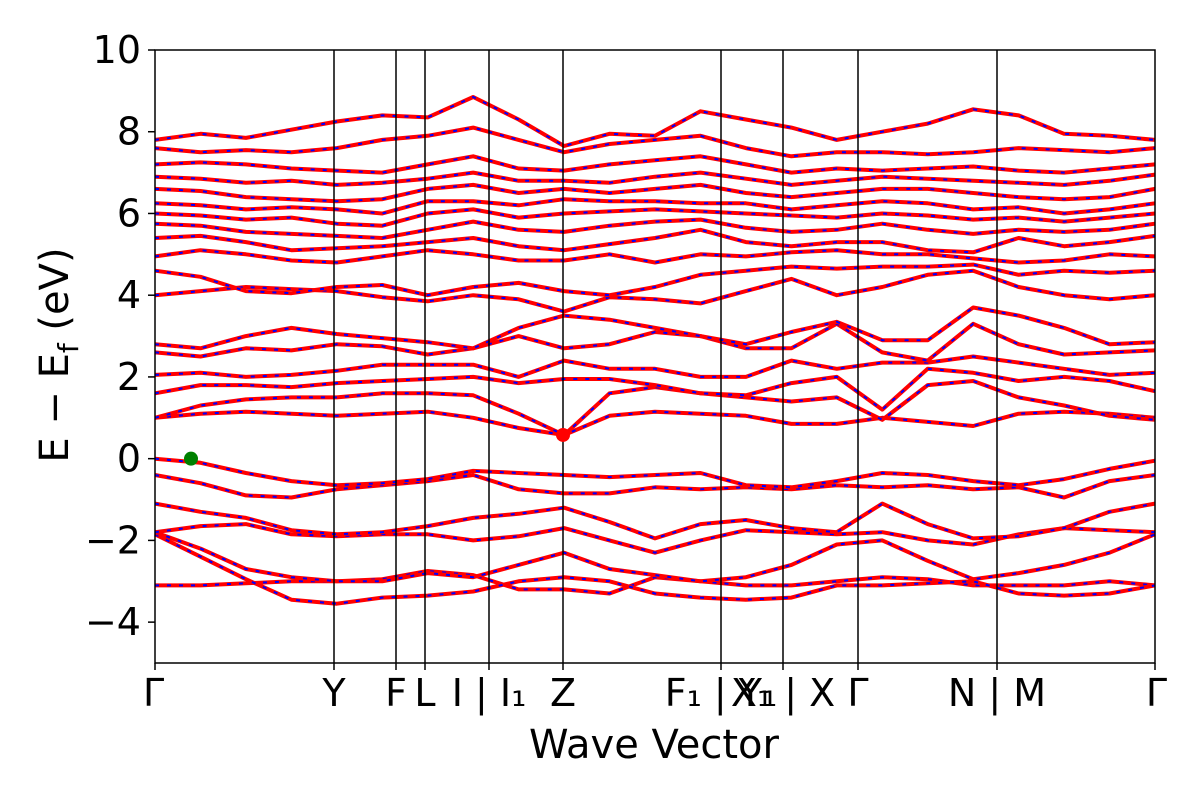 Image resolution: width=1200 pixels, height=800 pixels. Describe the element at coordinates (396, 693) in the screenshot. I see `x-tick-label-2: F` at that location.